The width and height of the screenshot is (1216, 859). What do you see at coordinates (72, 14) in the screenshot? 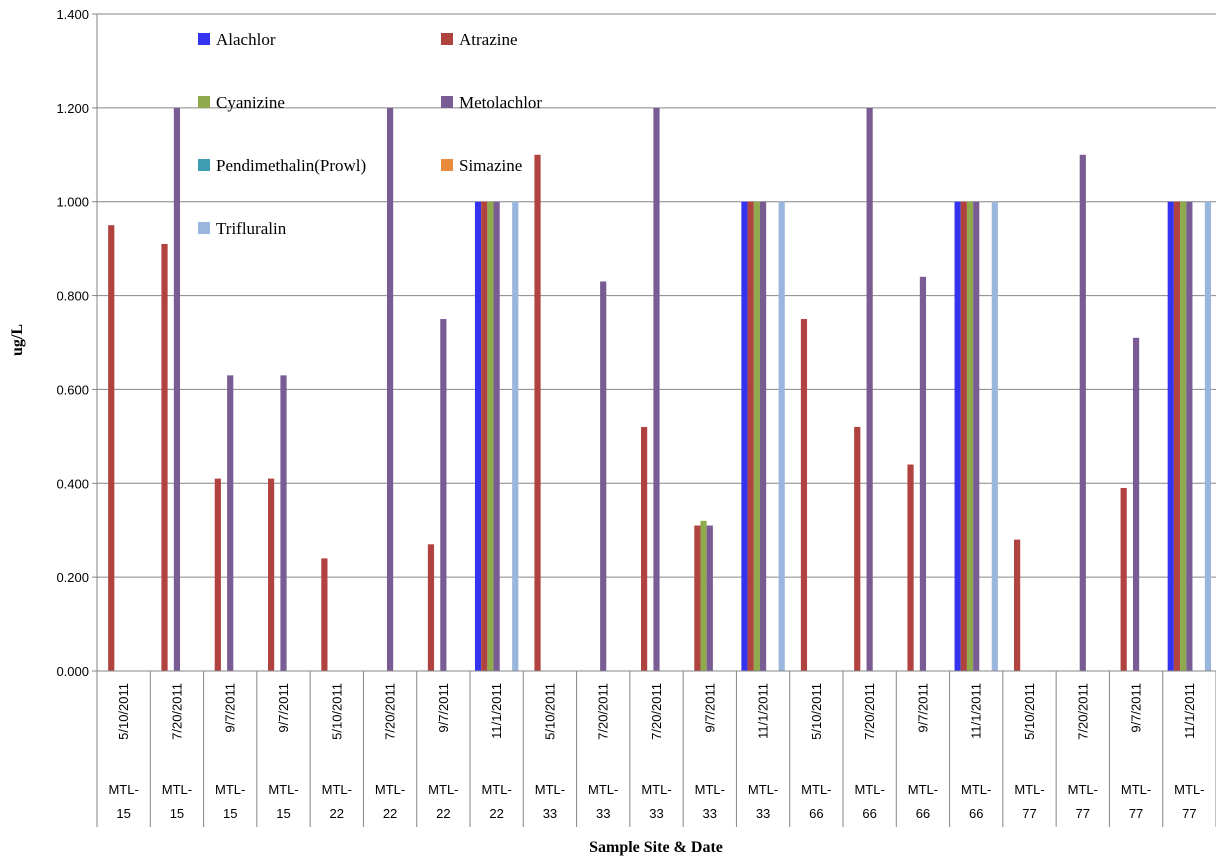
I see `y-tick-label: 1.400` at bounding box center [72, 14].